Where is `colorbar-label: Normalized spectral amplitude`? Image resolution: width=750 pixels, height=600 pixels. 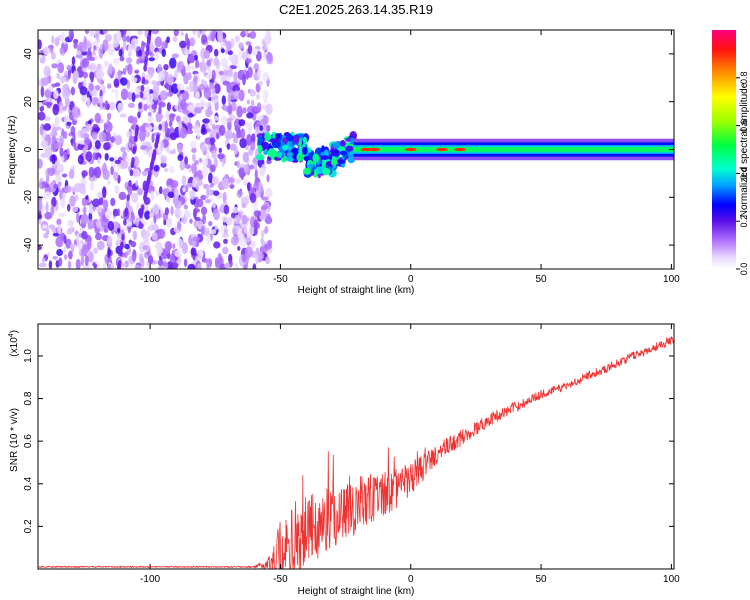 colorbar-label: Normalized spectral amplitude is located at coordinates (744, 149).